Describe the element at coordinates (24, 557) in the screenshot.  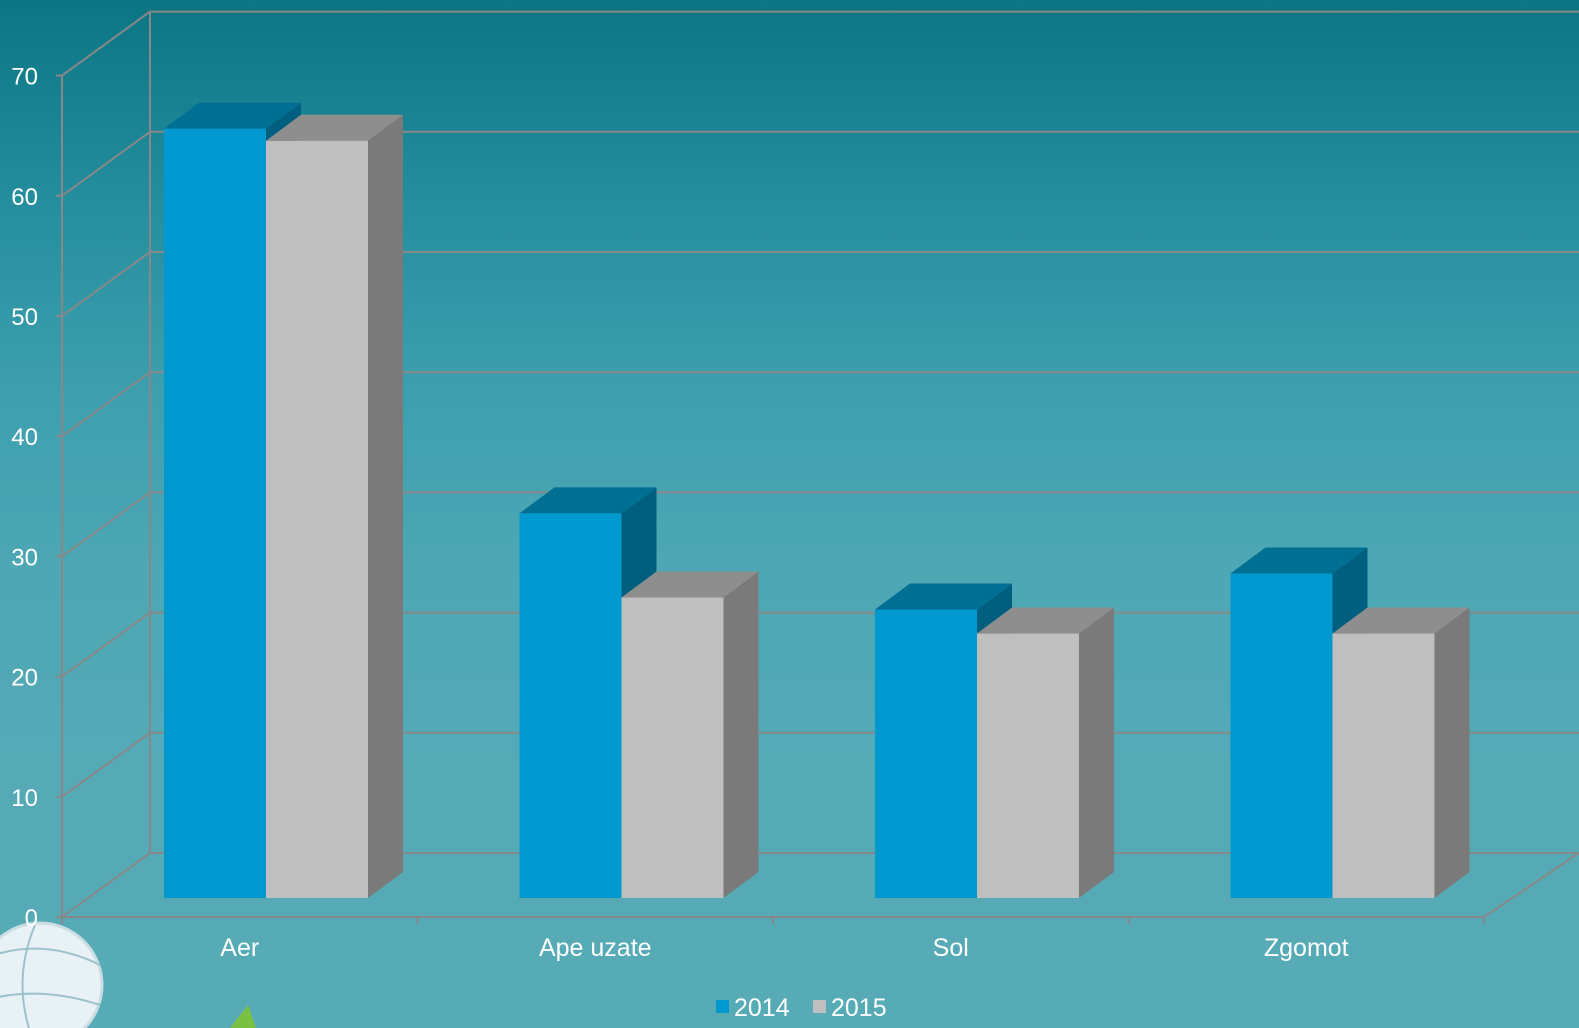
I see `y-tick-label: 30` at that location.